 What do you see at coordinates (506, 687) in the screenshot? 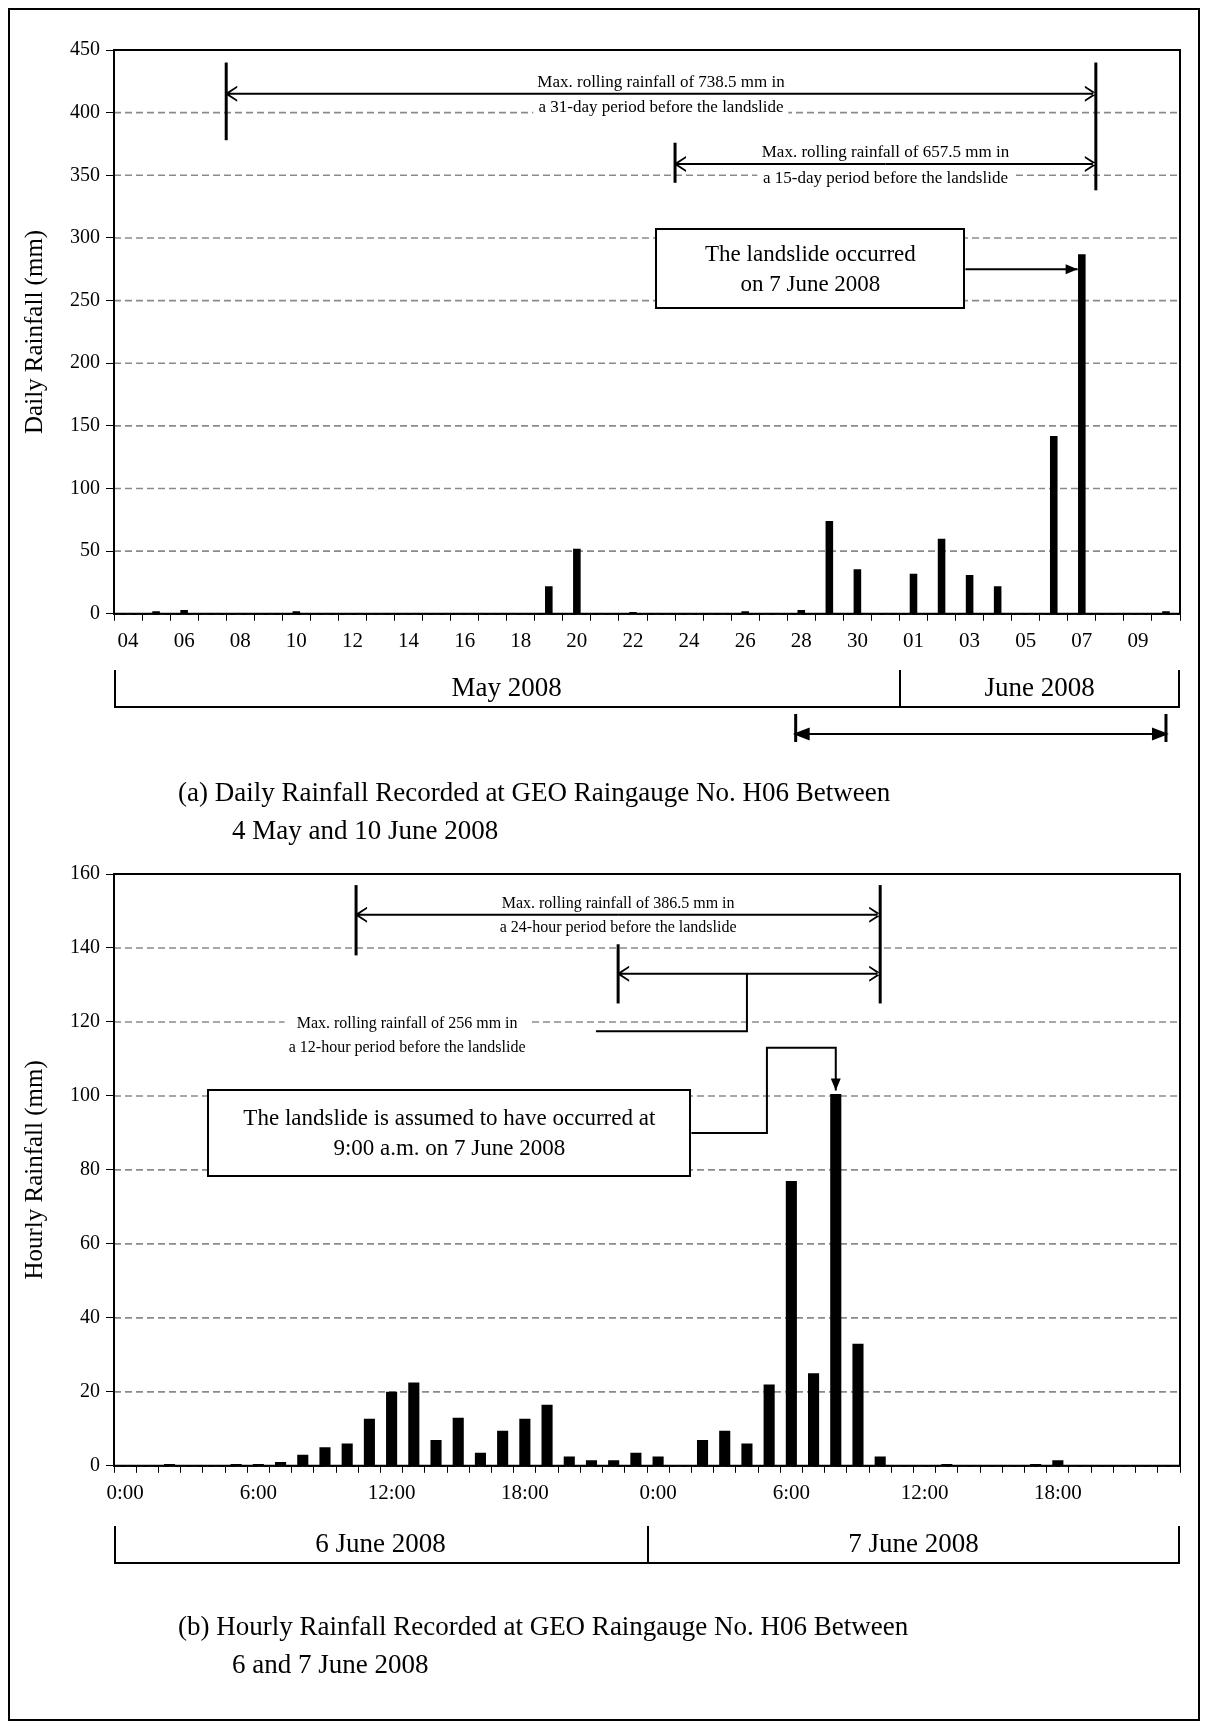
I see `text: May 2008` at bounding box center [506, 687].